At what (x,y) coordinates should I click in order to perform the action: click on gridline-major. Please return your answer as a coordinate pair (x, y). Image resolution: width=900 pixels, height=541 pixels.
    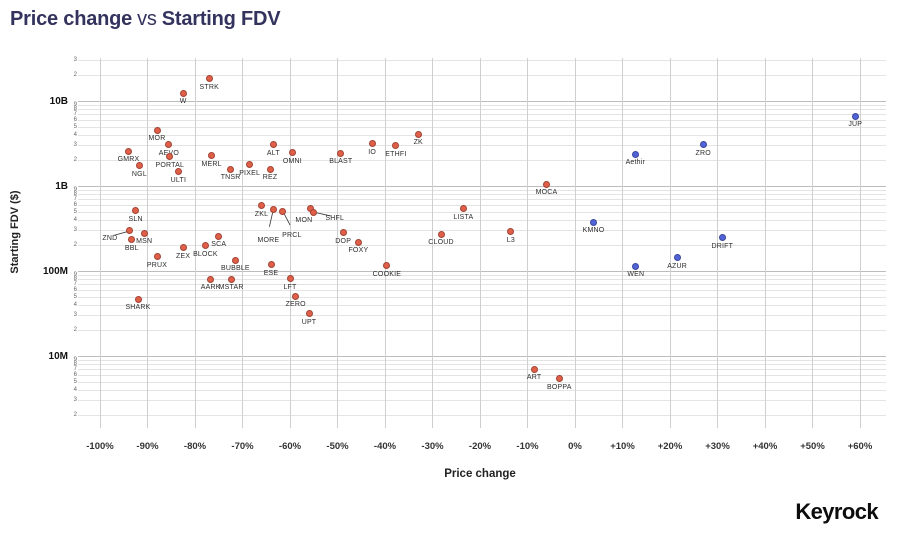
    Looking at the image, I should click on (482, 101).